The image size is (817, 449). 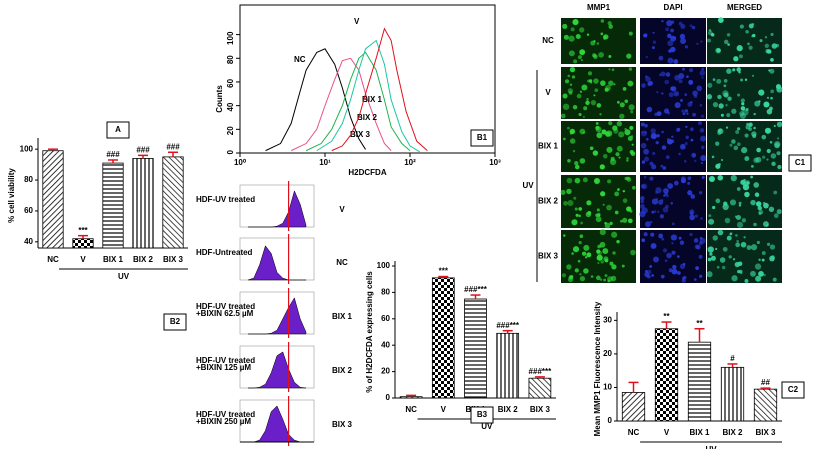 I want to click on row-label: V, so click(x=548, y=92).